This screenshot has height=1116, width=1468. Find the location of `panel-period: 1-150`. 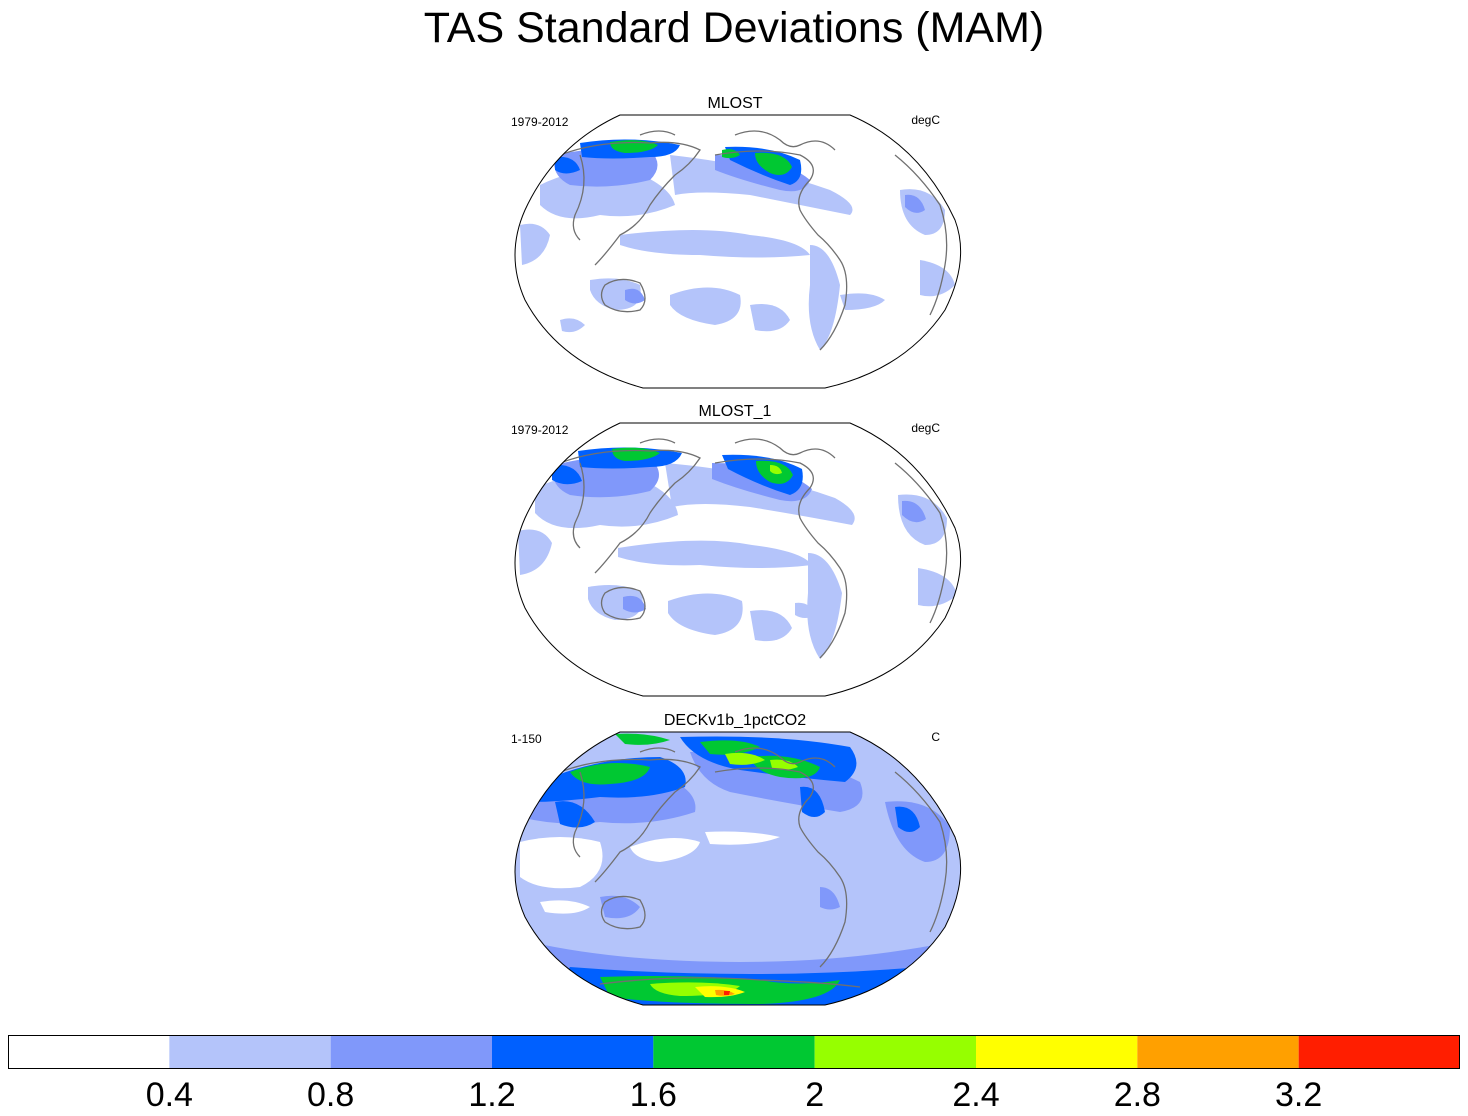

panel-period: 1-150 is located at coordinates (526, 739).